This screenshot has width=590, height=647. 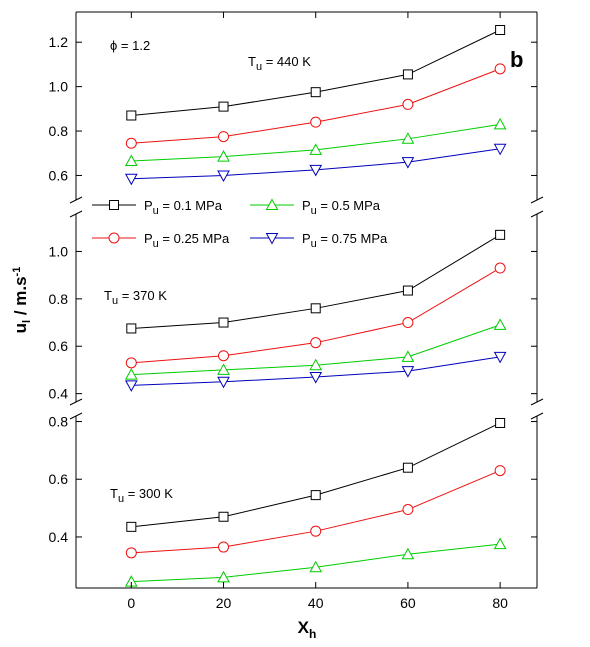 I want to click on legend-item: Pu = 0.1 MPa, so click(x=157, y=207).